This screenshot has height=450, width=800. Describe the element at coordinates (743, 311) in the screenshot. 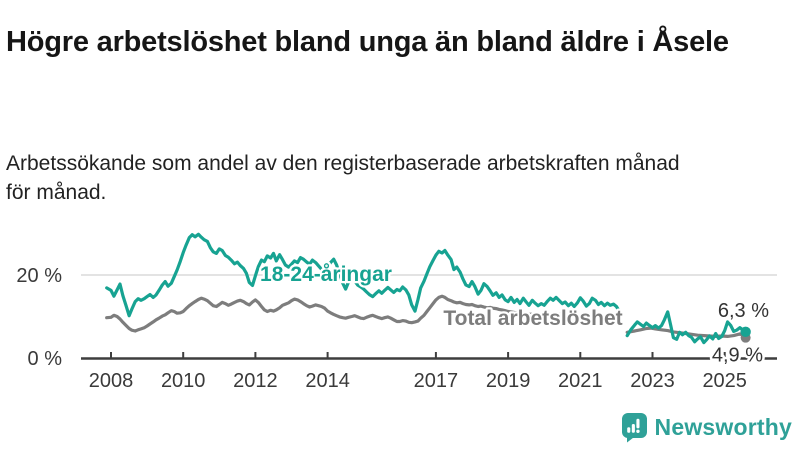

I see `series-end-value-youth: 6,3 %` at that location.